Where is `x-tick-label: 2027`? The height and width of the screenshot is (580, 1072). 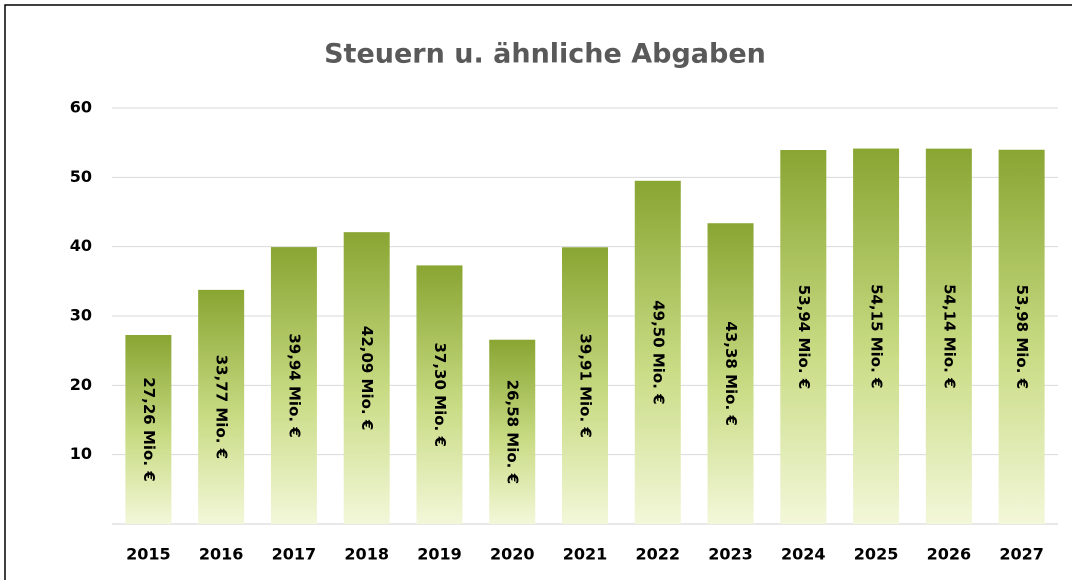
x-tick-label: 2027 is located at coordinates (1021, 554).